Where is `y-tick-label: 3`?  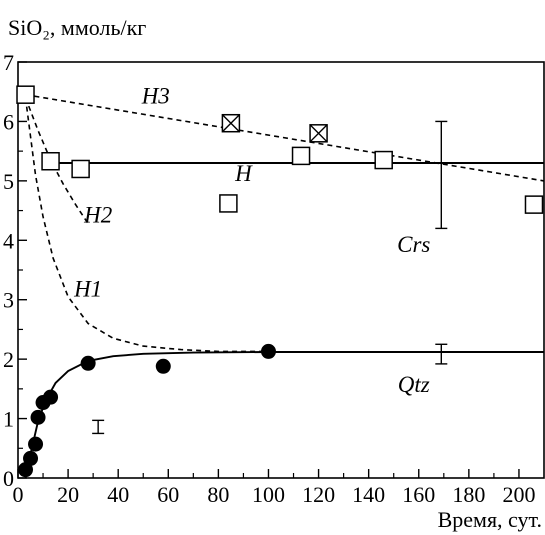
y-tick-label: 3 is located at coordinates (8, 300).